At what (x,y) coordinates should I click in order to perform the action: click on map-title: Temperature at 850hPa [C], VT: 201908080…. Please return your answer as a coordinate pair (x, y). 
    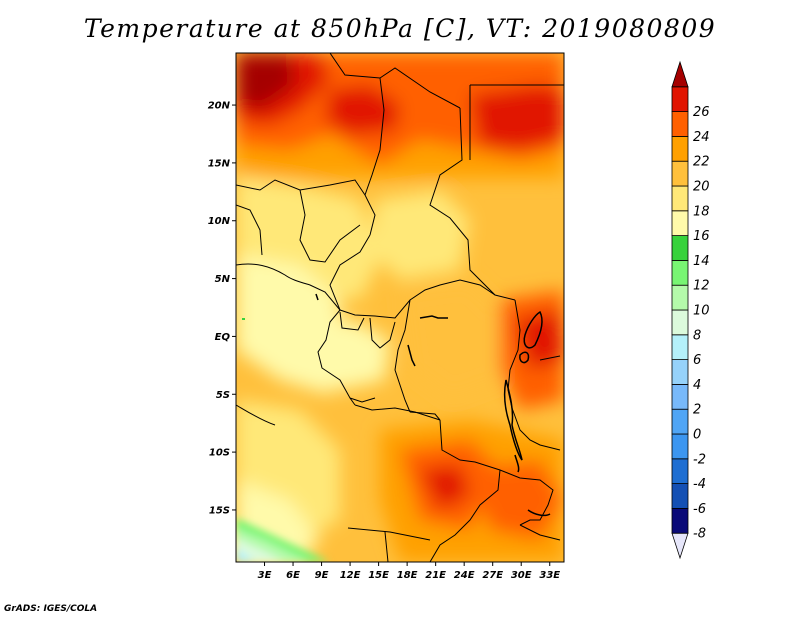
    Looking at the image, I should click on (400, 28).